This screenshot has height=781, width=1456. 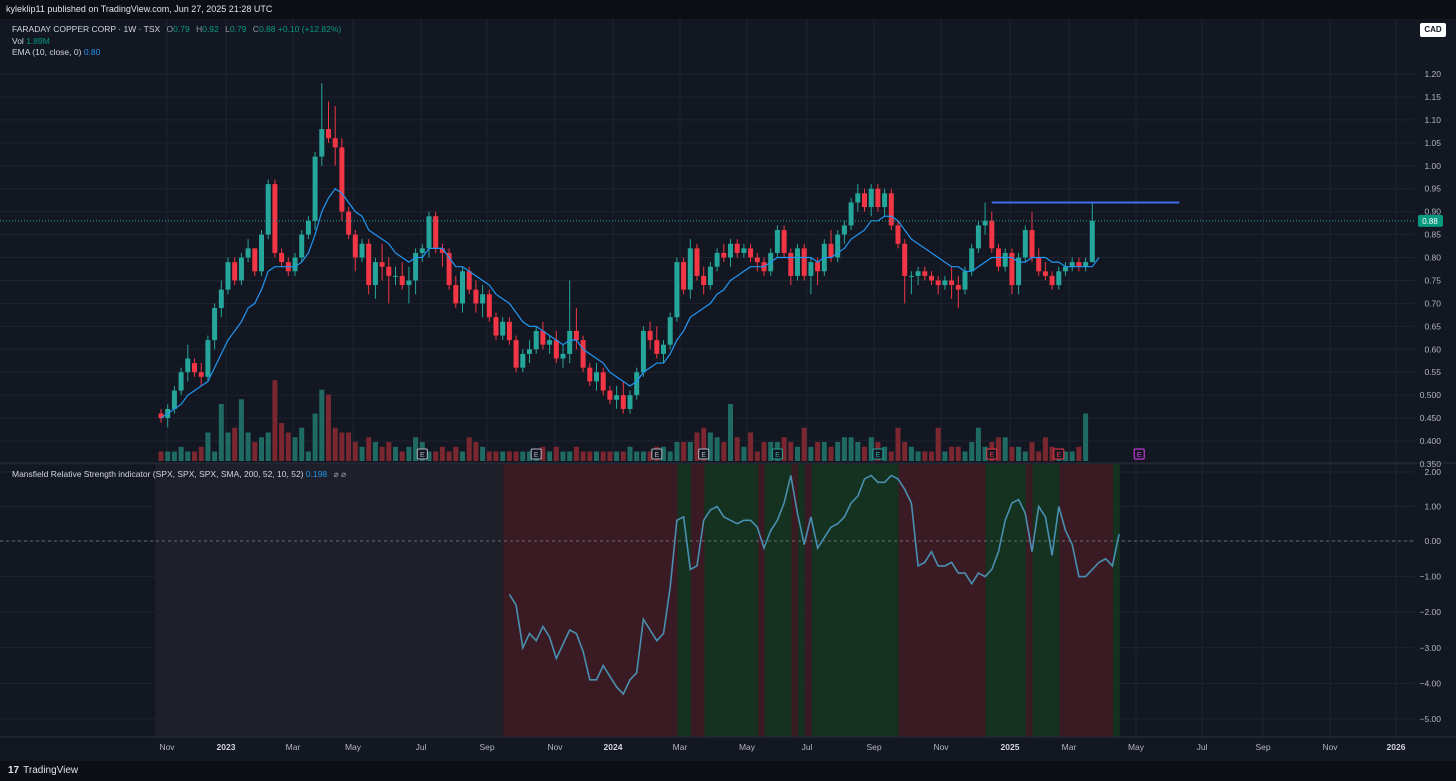 What do you see at coordinates (353, 747) in the screenshot?
I see `time-tick-label: May` at bounding box center [353, 747].